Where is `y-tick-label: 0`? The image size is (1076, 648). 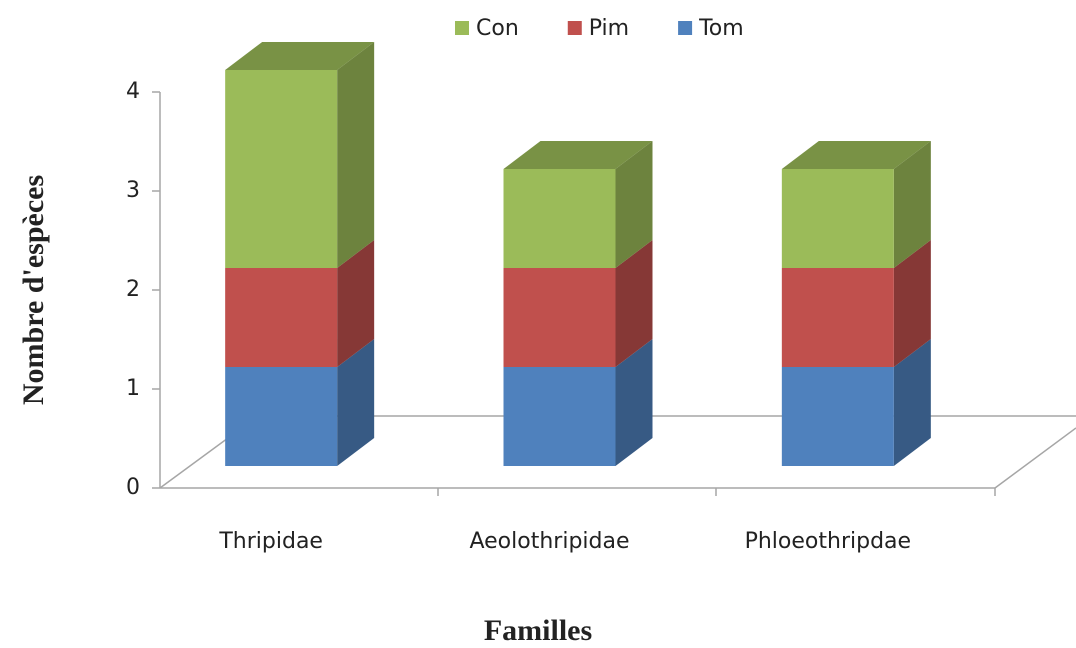 y-tick-label: 0 is located at coordinates (133, 487).